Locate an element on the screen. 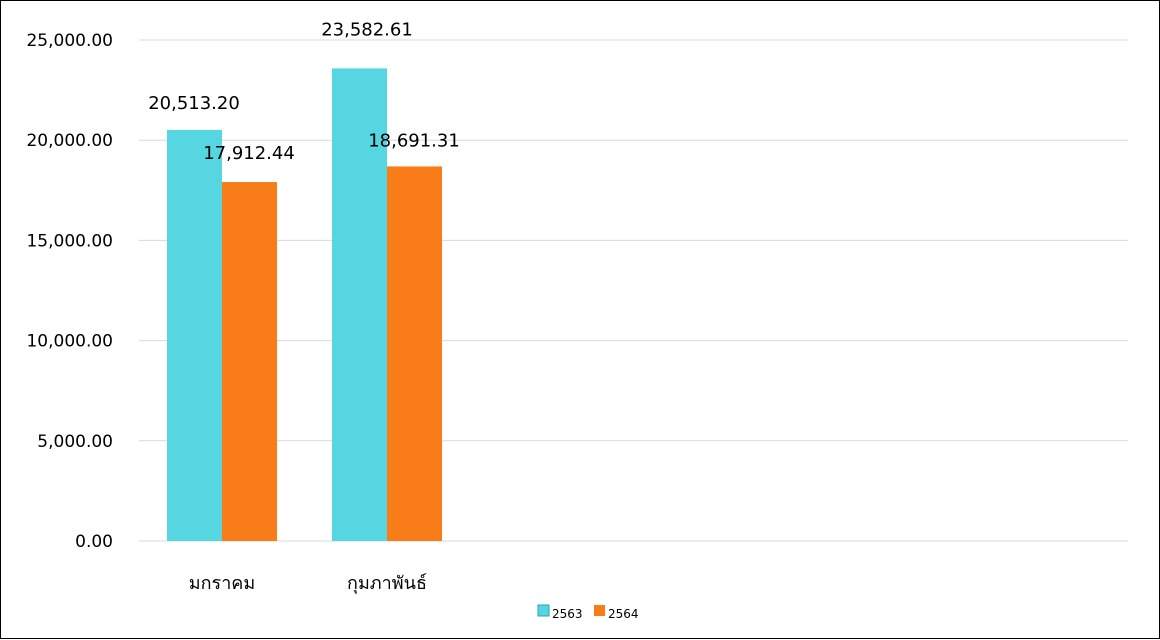 The height and width of the screenshot is (640, 1160). data-label: 17,912.44 is located at coordinates (249, 153).